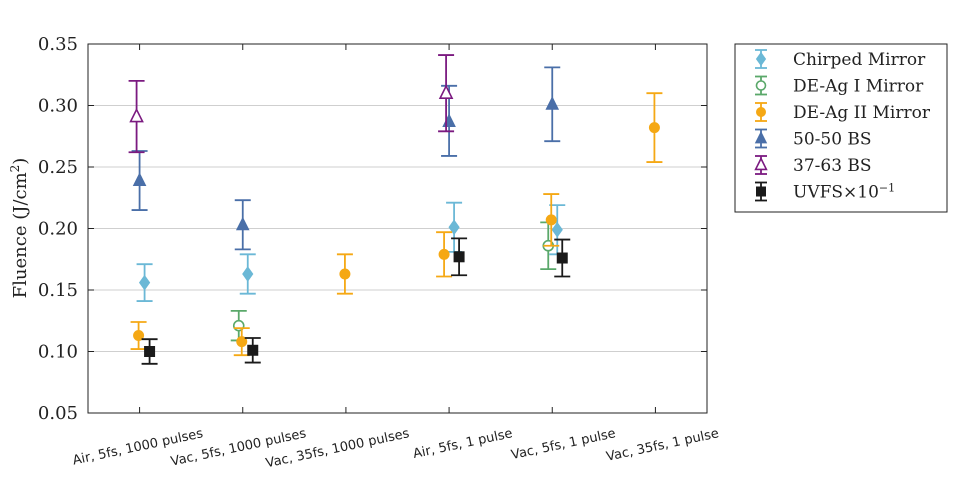  I want to click on legend-label: 50-50 BS, so click(832, 140).